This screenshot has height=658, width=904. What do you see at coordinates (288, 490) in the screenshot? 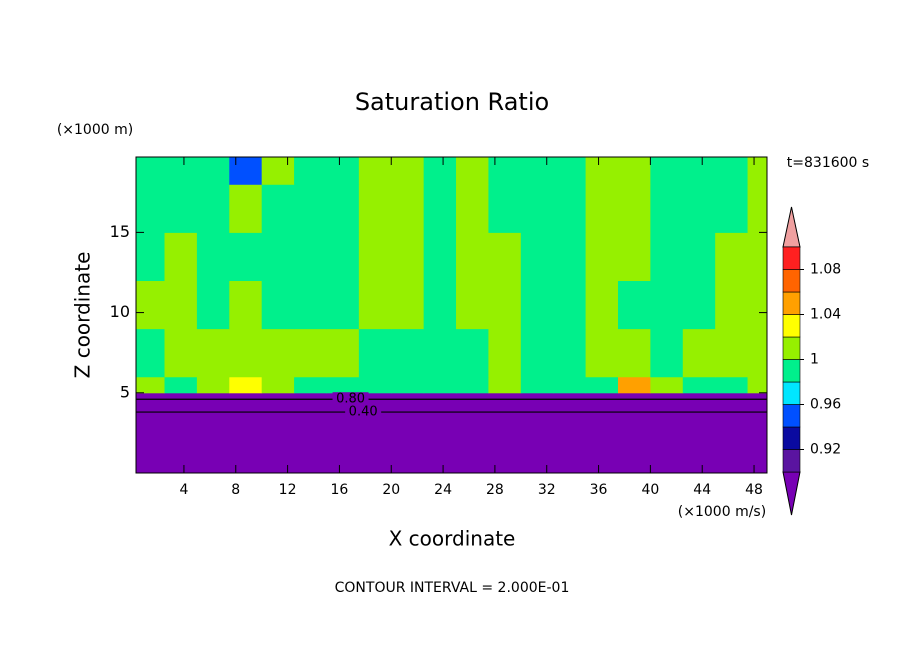
I see `x-tick-label: 12` at bounding box center [288, 490].